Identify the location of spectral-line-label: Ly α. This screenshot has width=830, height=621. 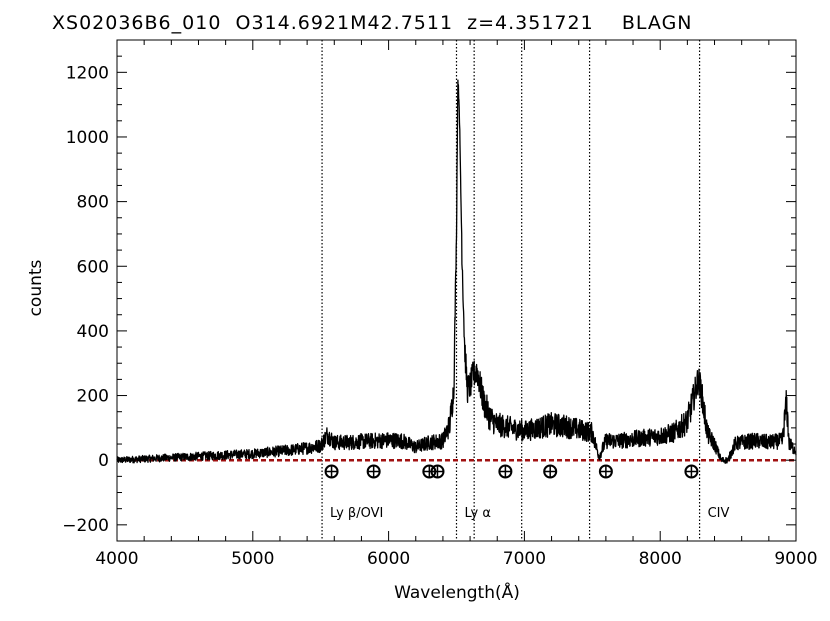
(478, 513).